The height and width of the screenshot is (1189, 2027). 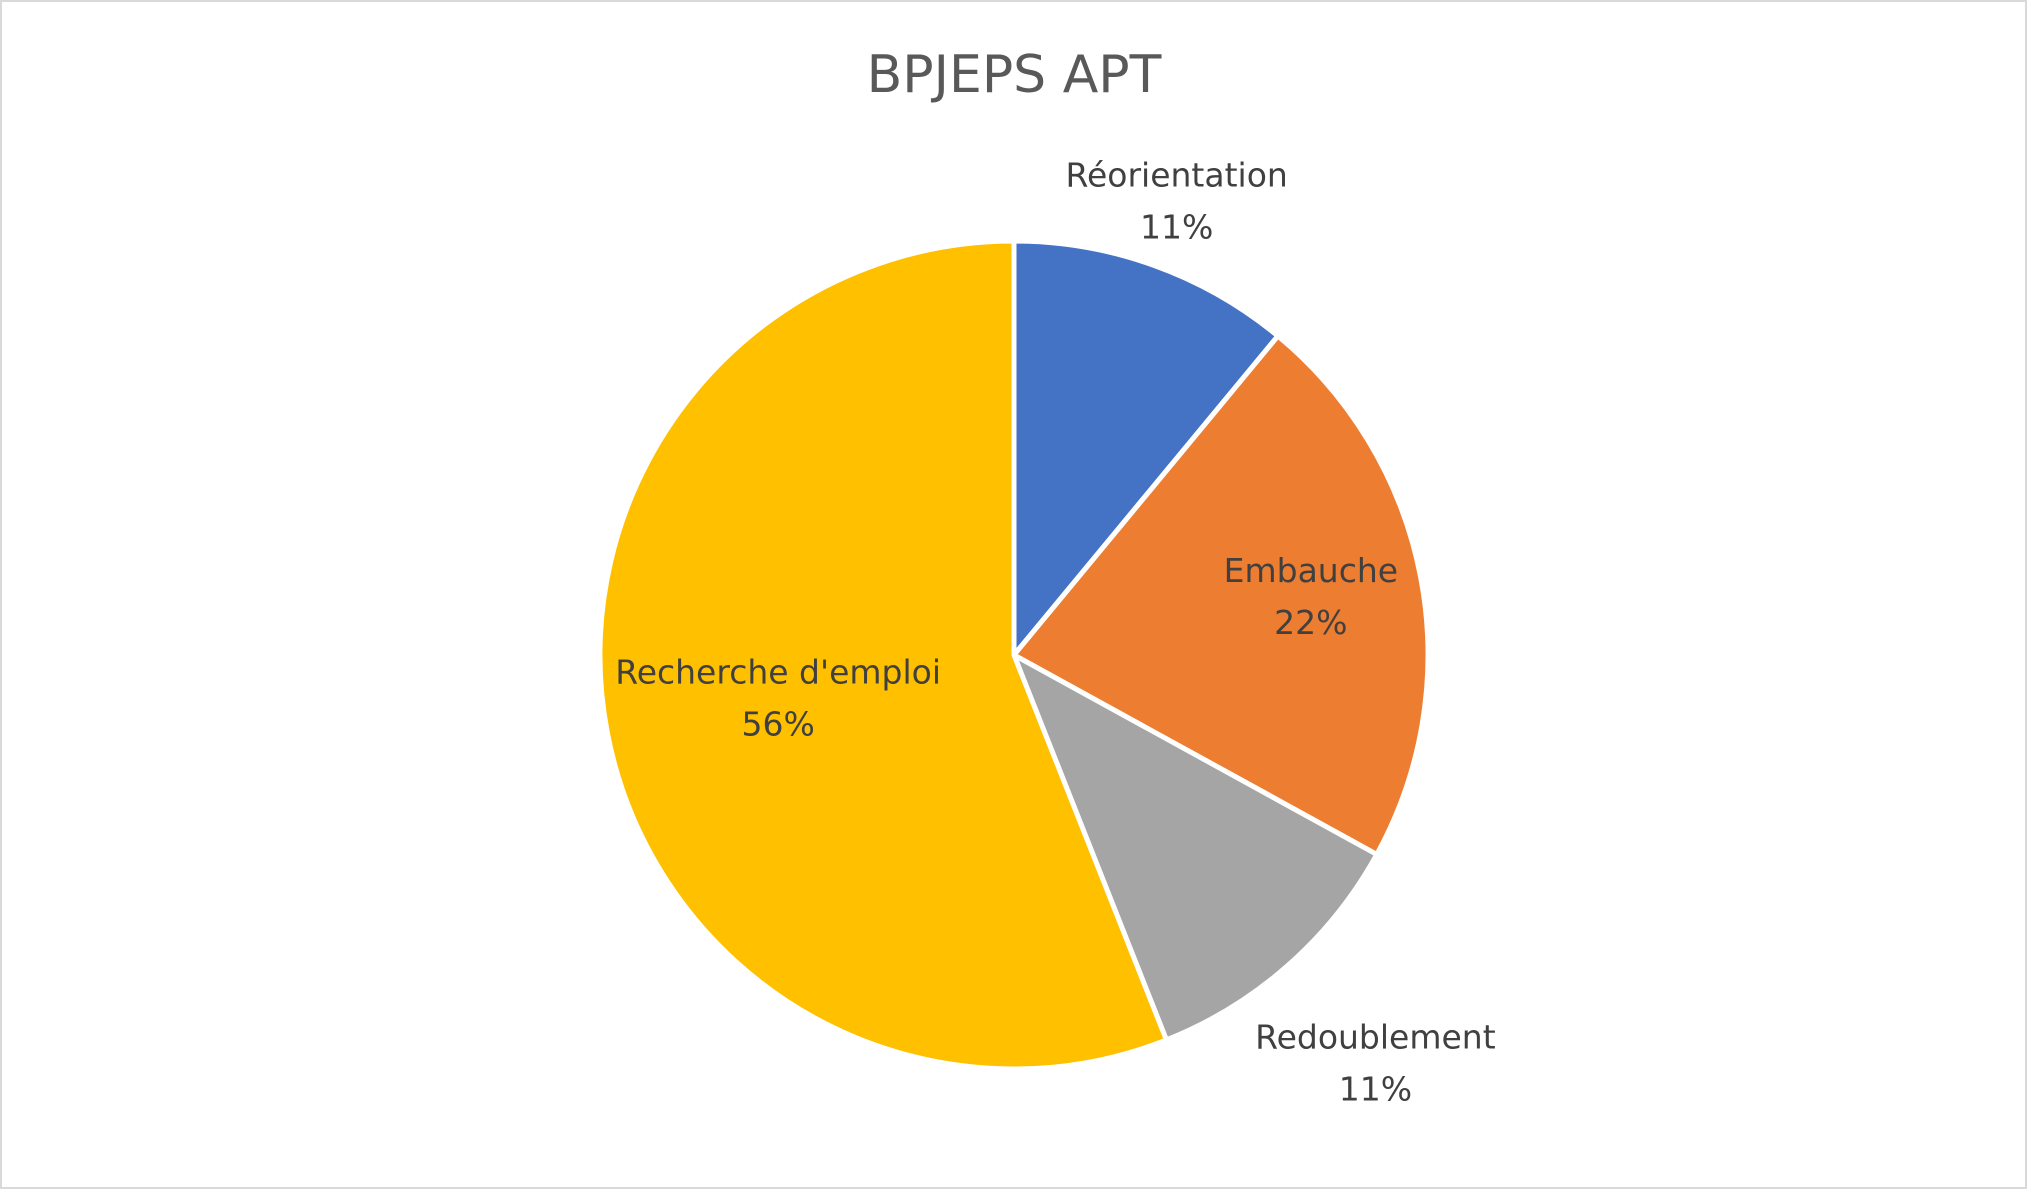 I want to click on slice-label: Recherche d'emploi, so click(x=778, y=671).